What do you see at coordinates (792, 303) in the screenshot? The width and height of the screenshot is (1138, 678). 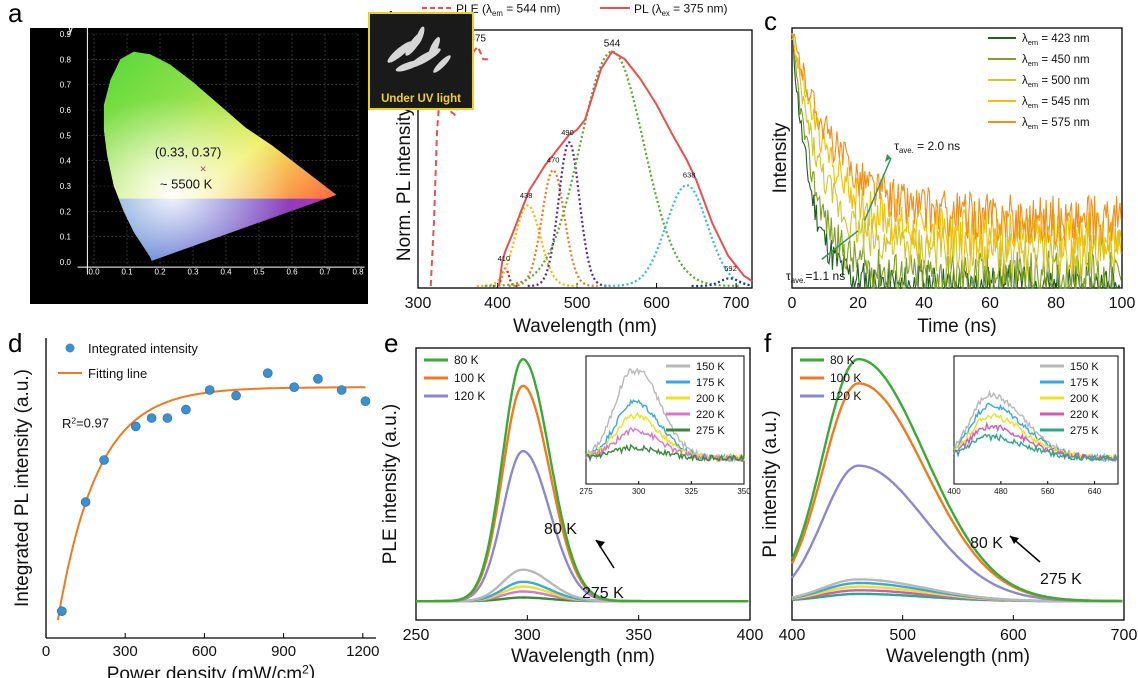 I see `panel-c-x-tick: 0` at bounding box center [792, 303].